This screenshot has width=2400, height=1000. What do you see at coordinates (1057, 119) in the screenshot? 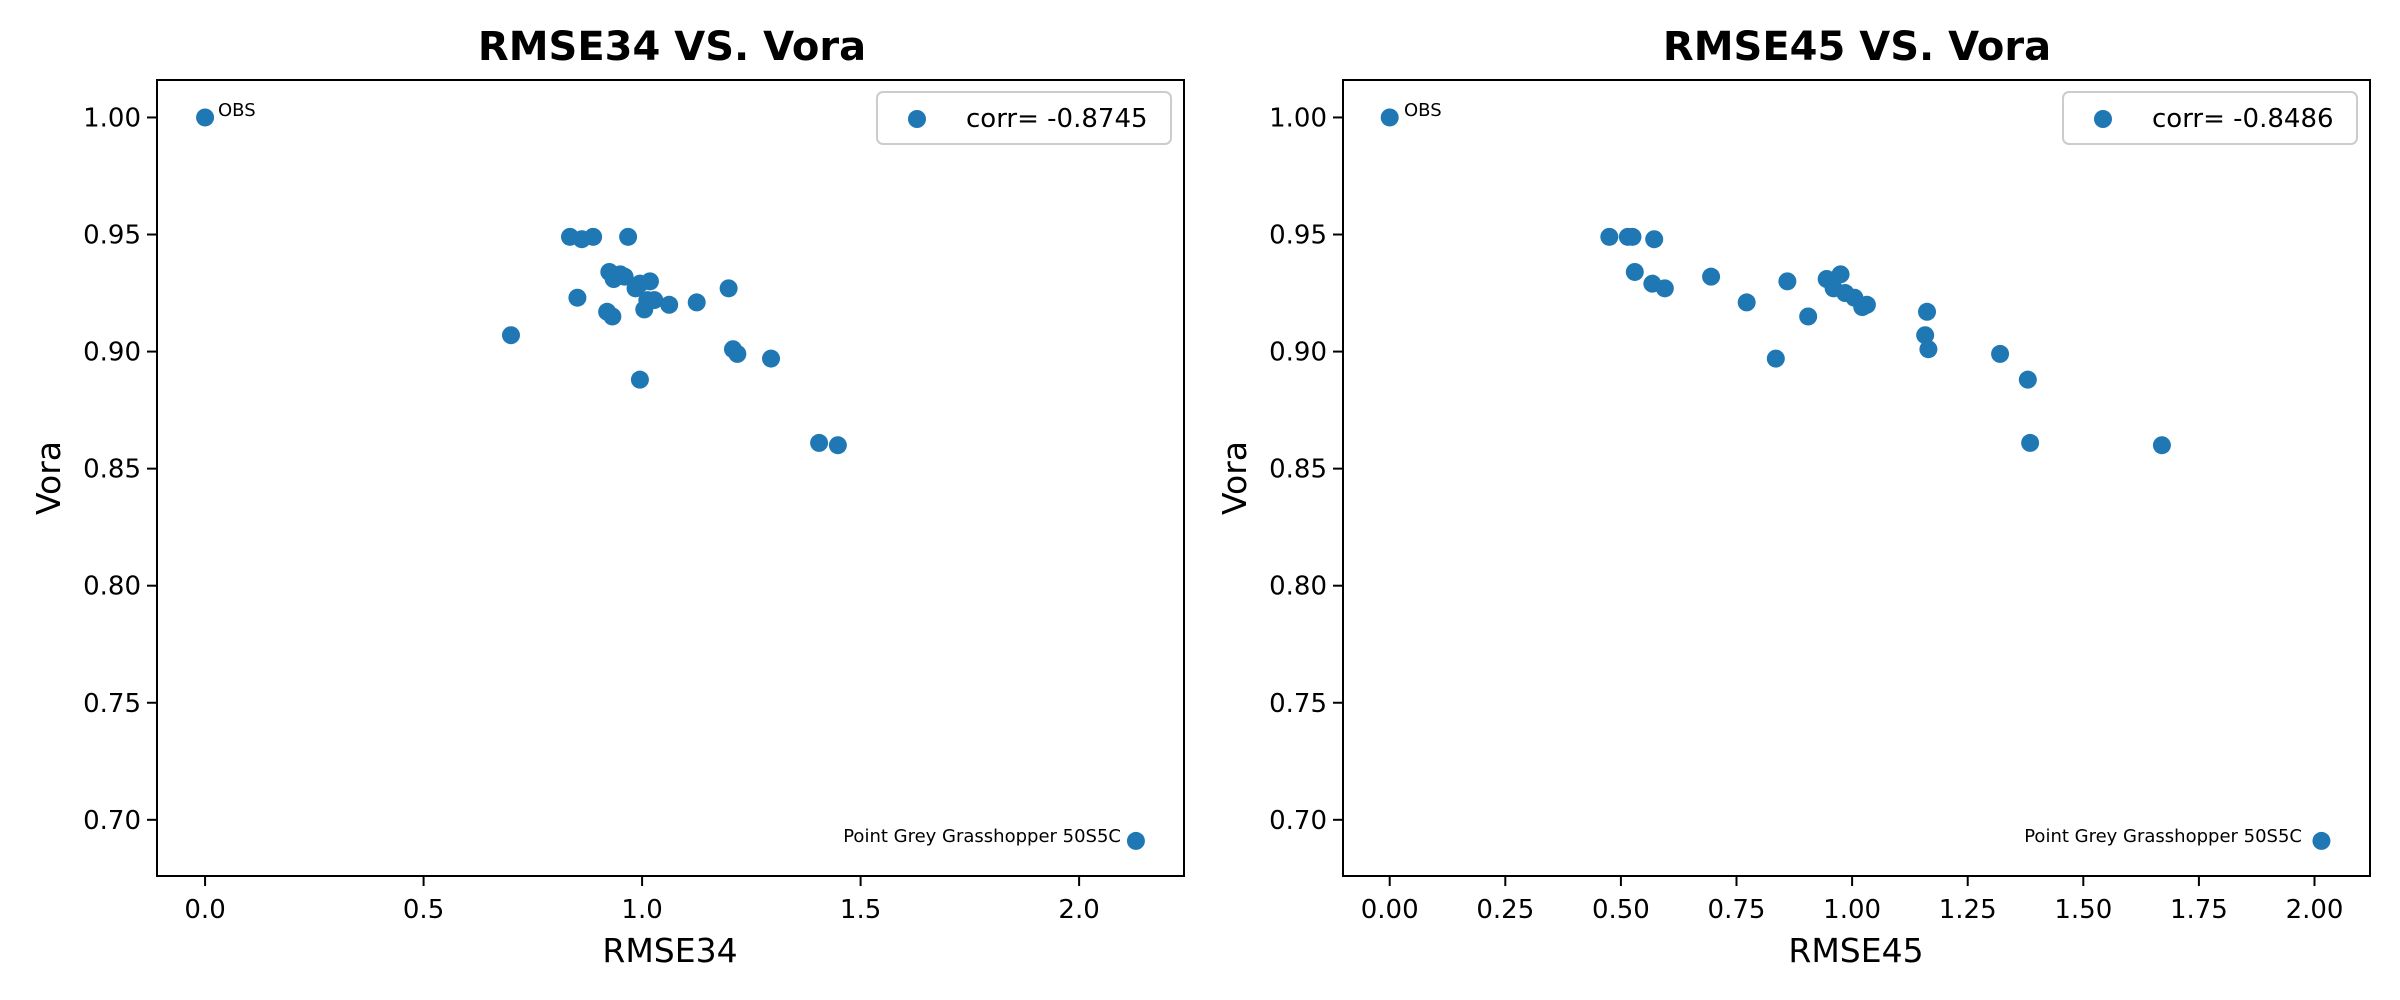
I see `legend-label: corr= -0.8745` at bounding box center [1057, 119].